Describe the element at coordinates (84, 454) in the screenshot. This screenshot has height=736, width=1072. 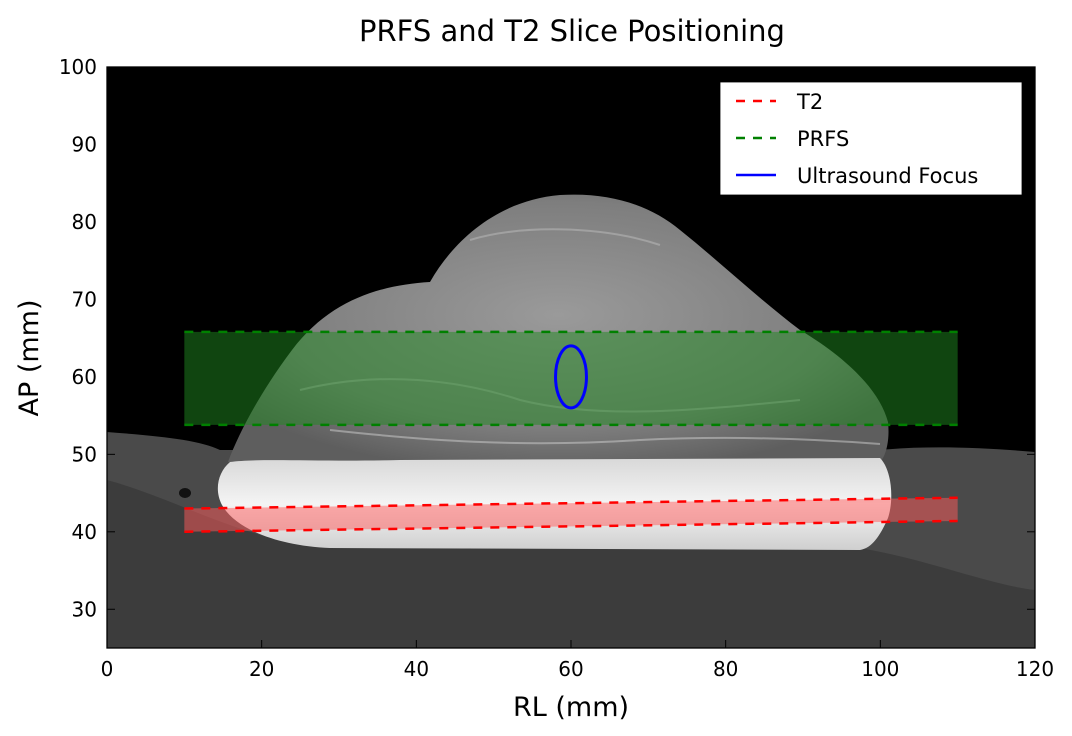
I see `y-tick-label: 50` at that location.